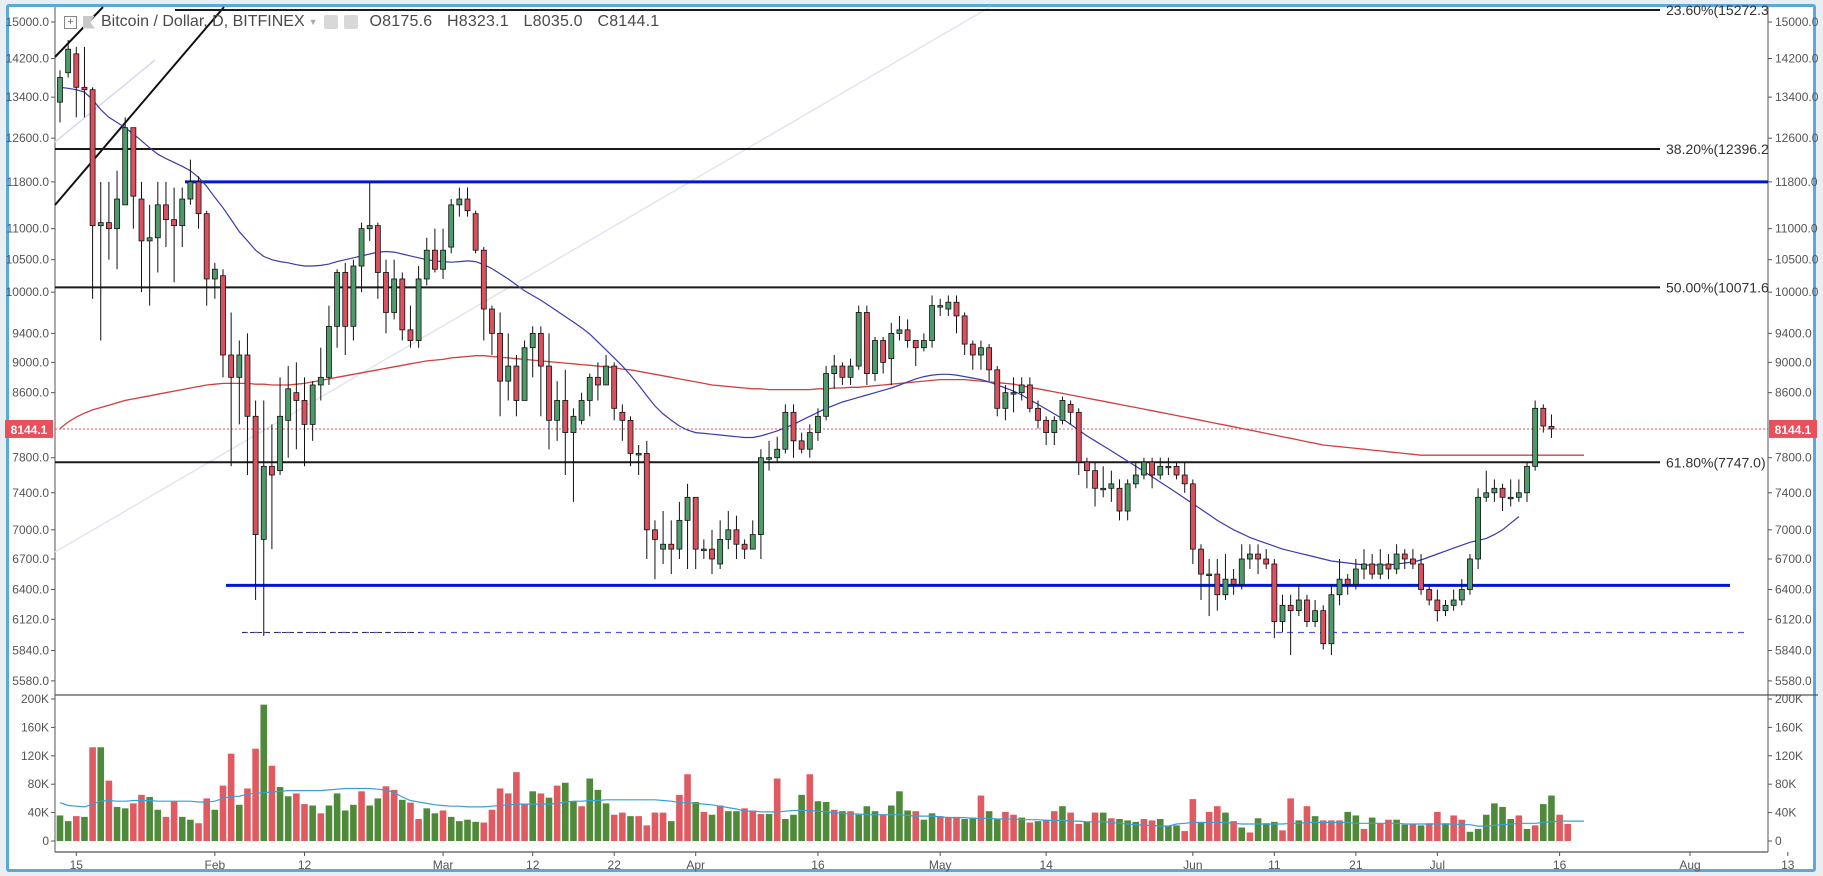  I want to click on symbol-title: Bitcoin / Dollar, D, BITFINEX, so click(203, 21).